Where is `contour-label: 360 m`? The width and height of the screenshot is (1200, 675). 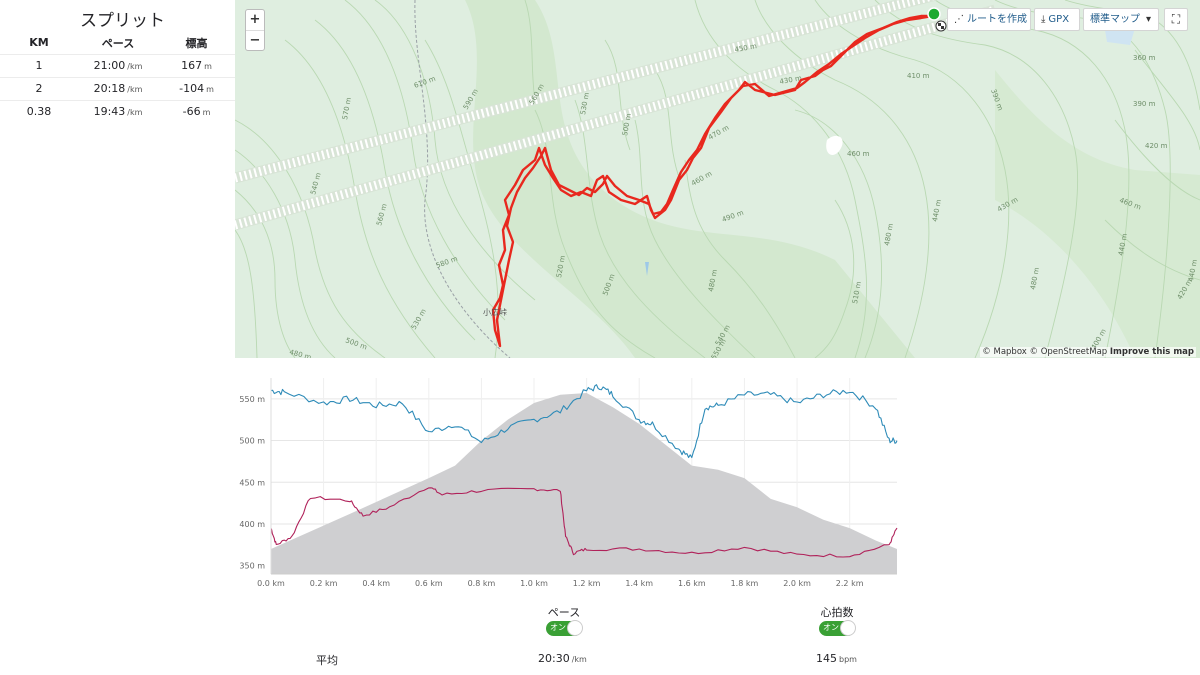
contour-label: 360 m is located at coordinates (1144, 58).